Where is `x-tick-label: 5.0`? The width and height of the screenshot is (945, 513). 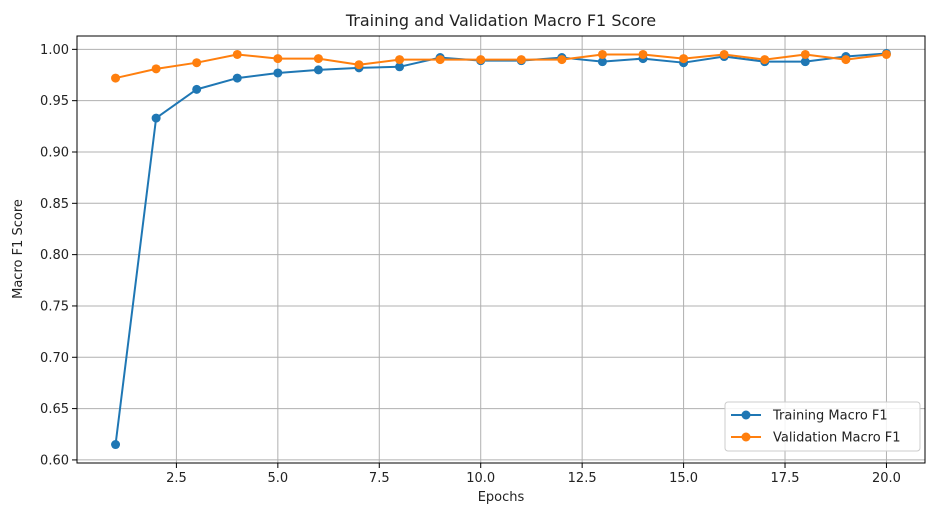 x-tick-label: 5.0 is located at coordinates (277, 478).